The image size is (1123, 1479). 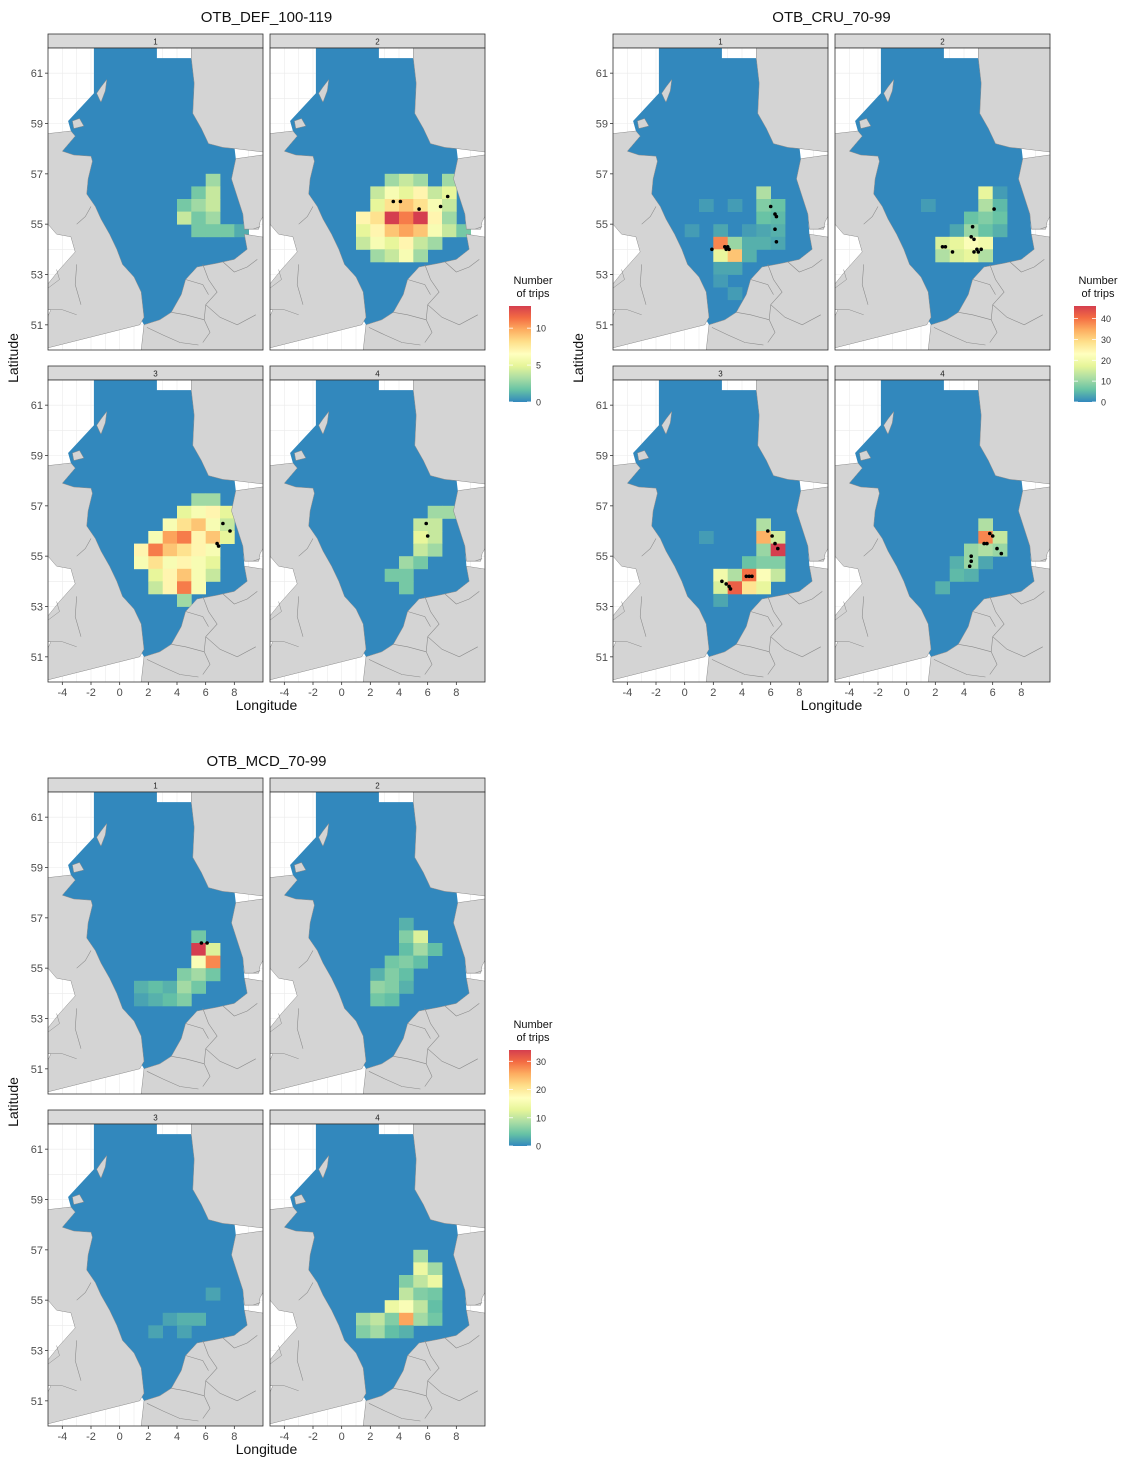 I want to click on x-tick-label: 0, so click(x=685, y=693).